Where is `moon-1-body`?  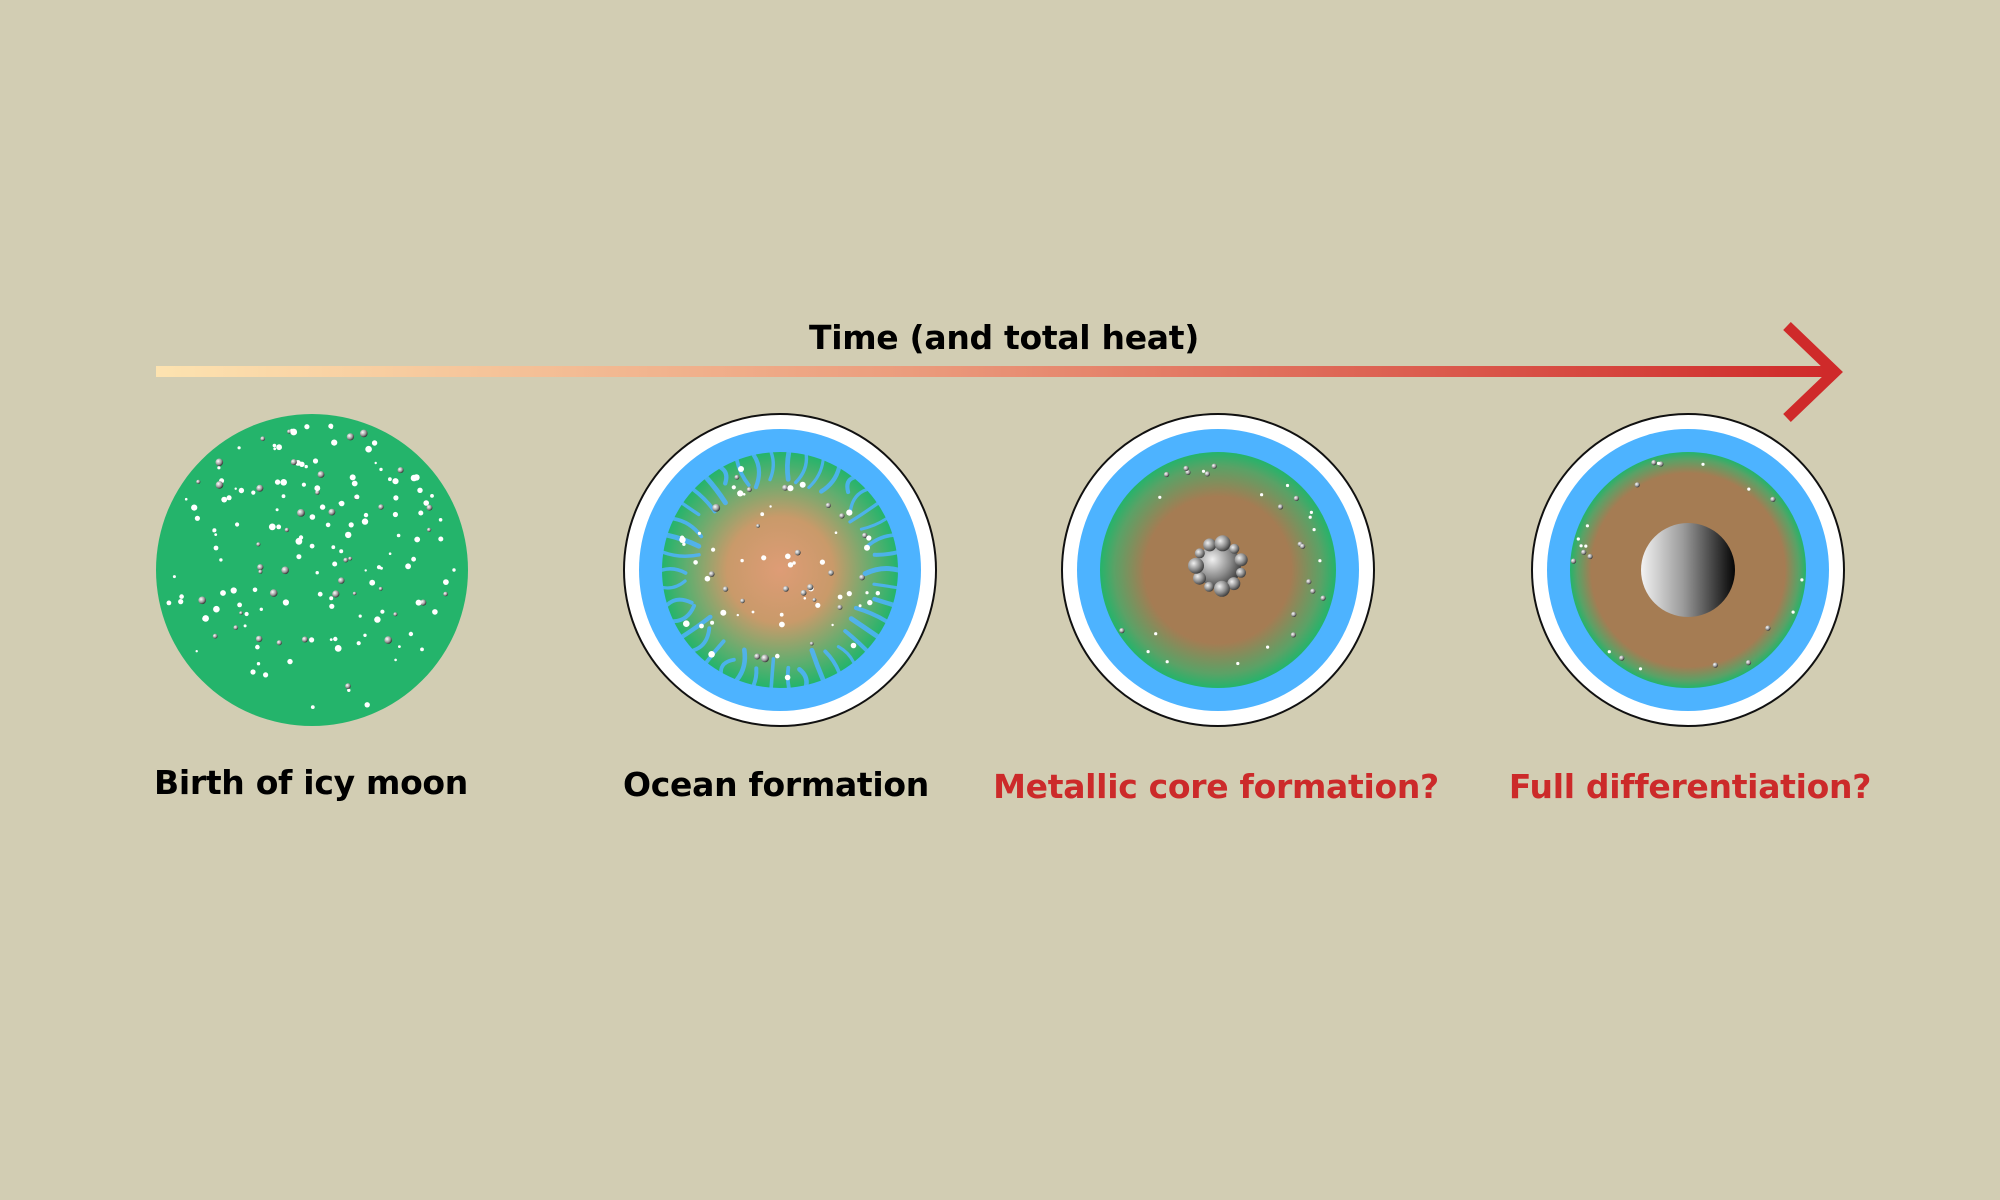
moon-1-body is located at coordinates (312, 570).